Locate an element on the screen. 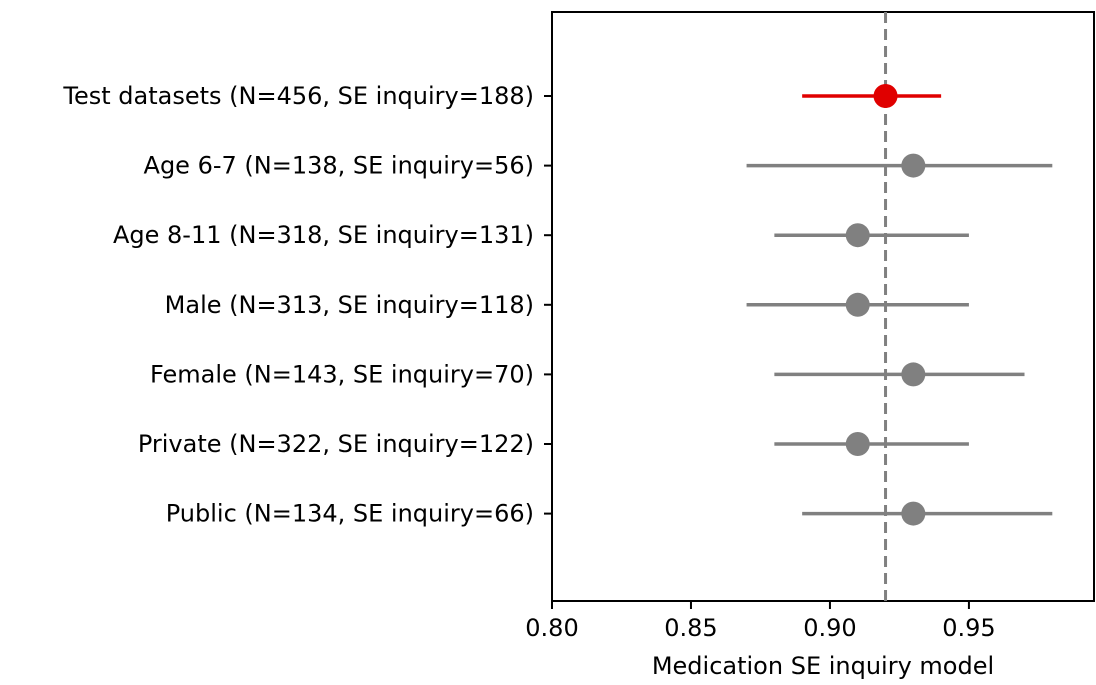 This screenshot has height=685, width=1096. row-3: Male (N=313, SE inquiry=118) is located at coordinates (567, 305).